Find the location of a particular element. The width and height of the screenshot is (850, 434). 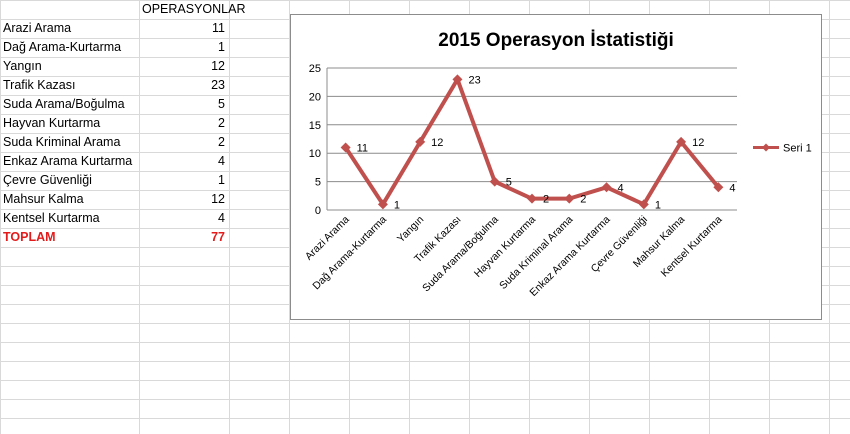

row-label: Trafik Kazası is located at coordinates (39, 85).